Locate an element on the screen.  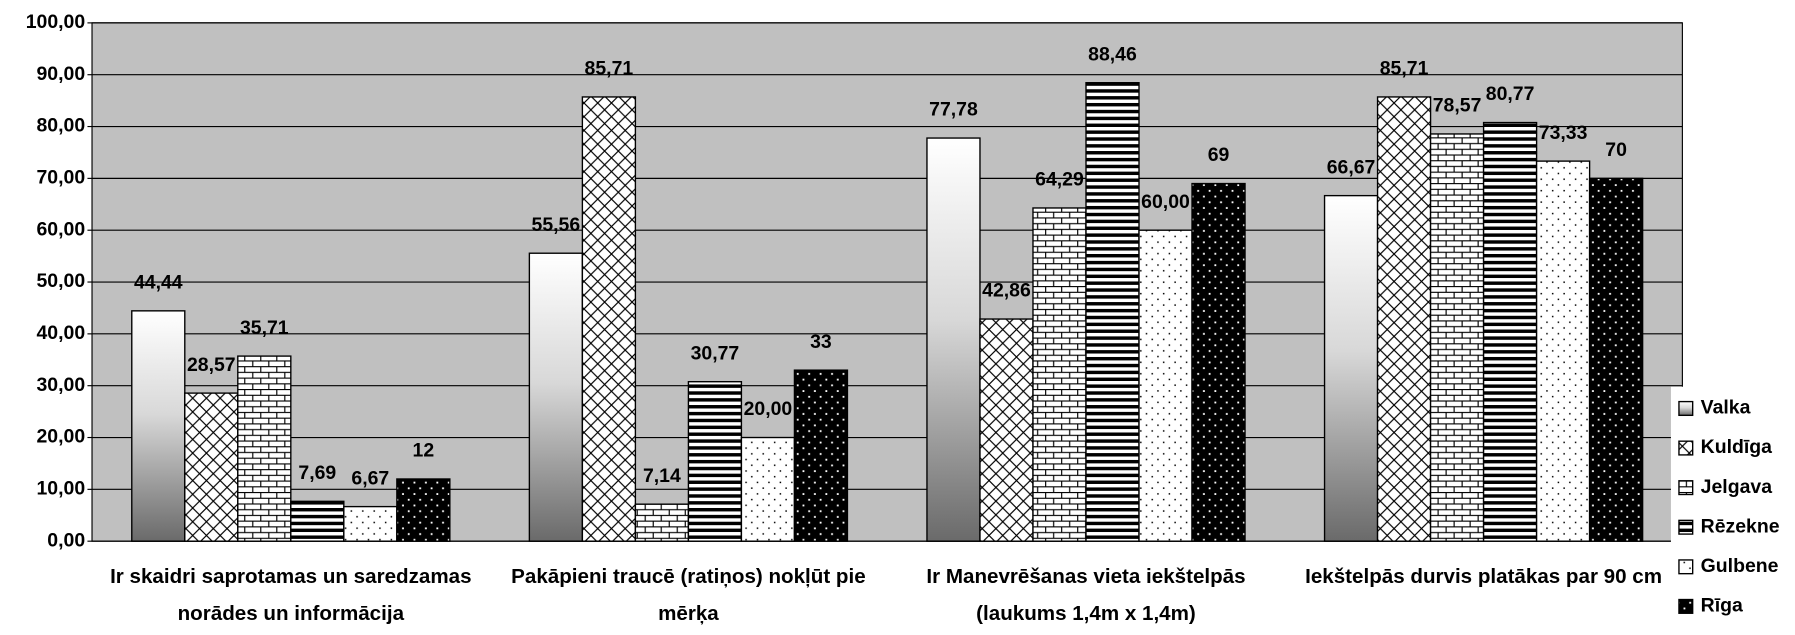
value-label: 70 is located at coordinates (1616, 150).